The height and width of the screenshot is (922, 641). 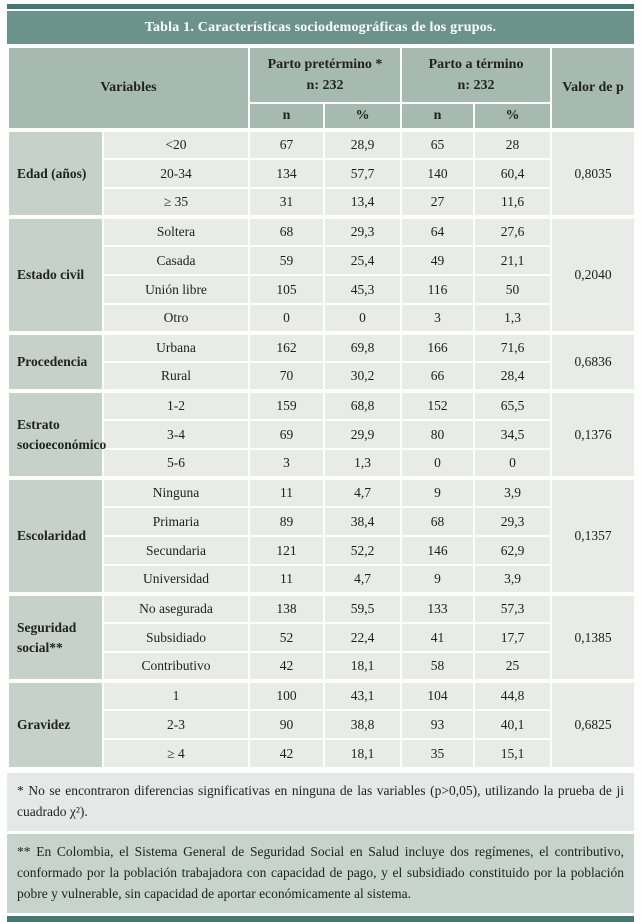 What do you see at coordinates (362, 434) in the screenshot?
I see `preterm-percent-cell: 29,9` at bounding box center [362, 434].